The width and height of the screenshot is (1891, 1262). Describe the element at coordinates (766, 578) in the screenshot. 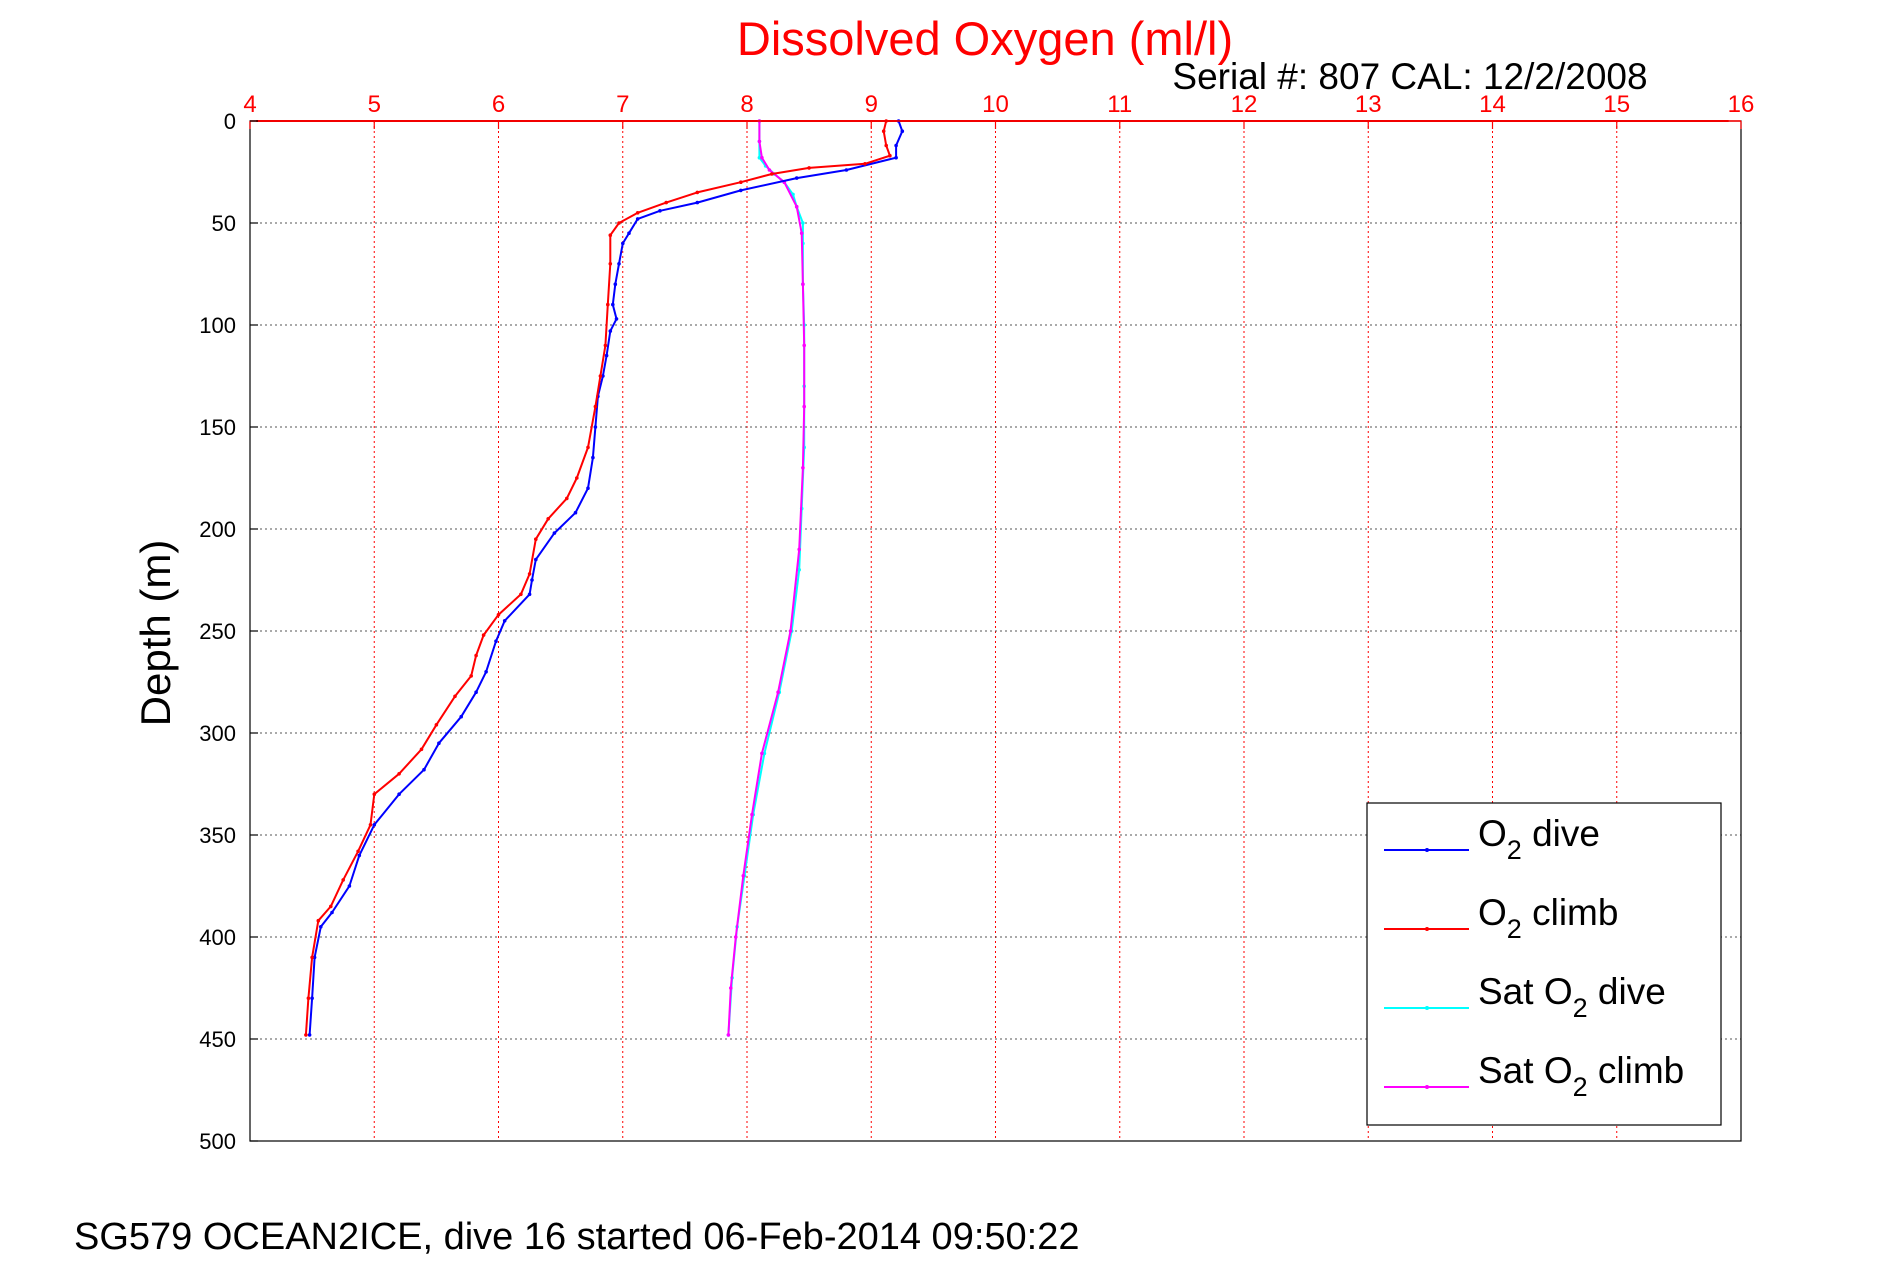

I see `sat-o2-climb-line` at that location.